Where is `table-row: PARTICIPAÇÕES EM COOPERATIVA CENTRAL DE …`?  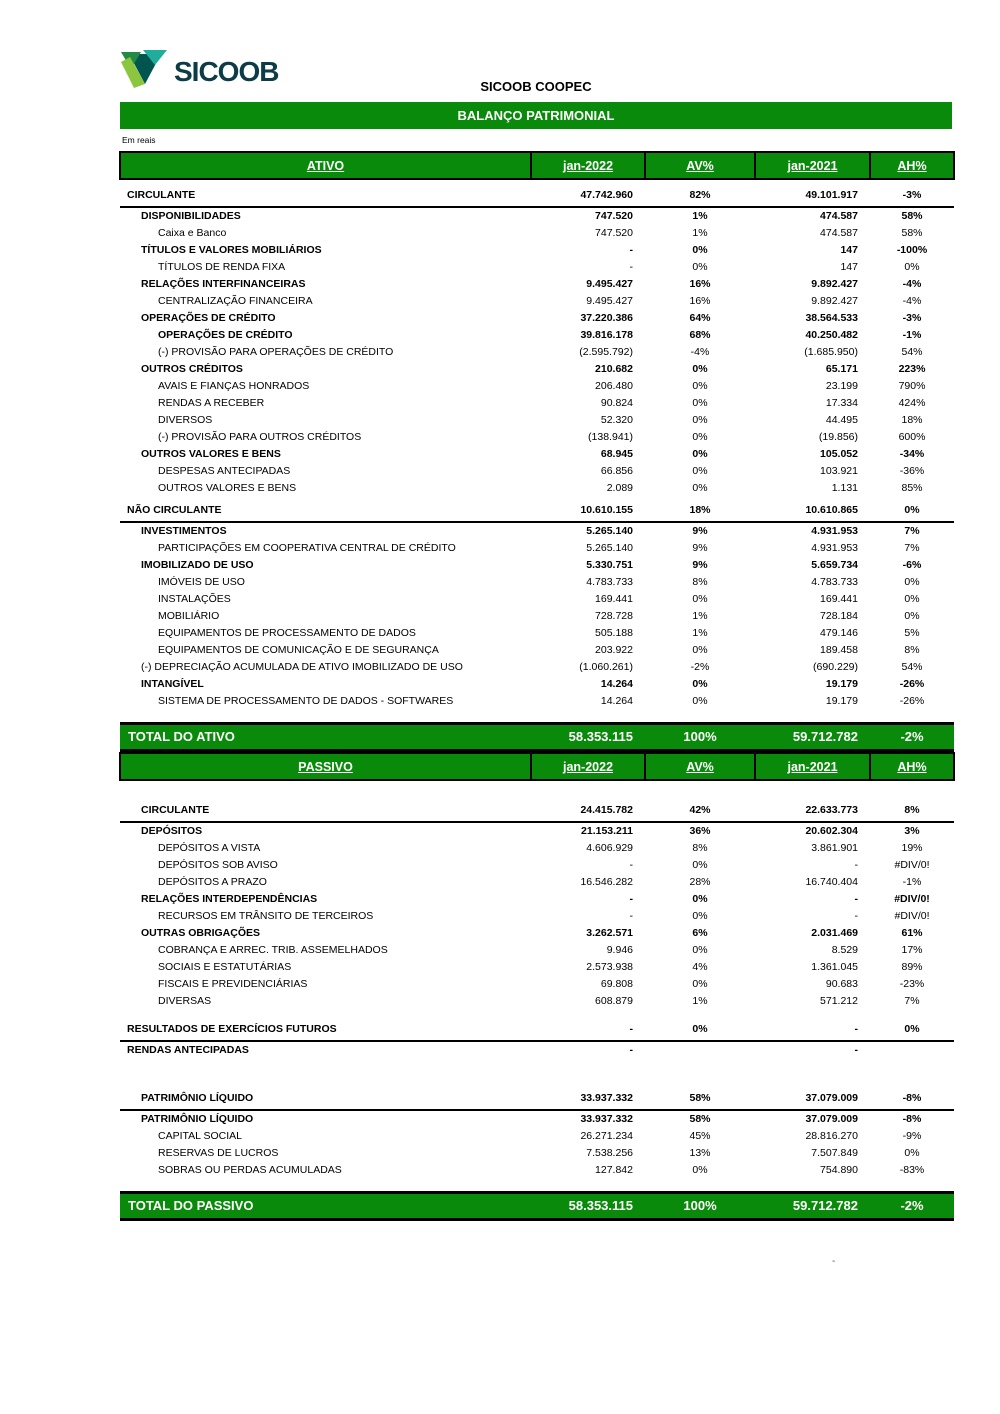 table-row: PARTICIPAÇÕES EM COOPERATIVA CENTRAL DE … is located at coordinates (537, 548).